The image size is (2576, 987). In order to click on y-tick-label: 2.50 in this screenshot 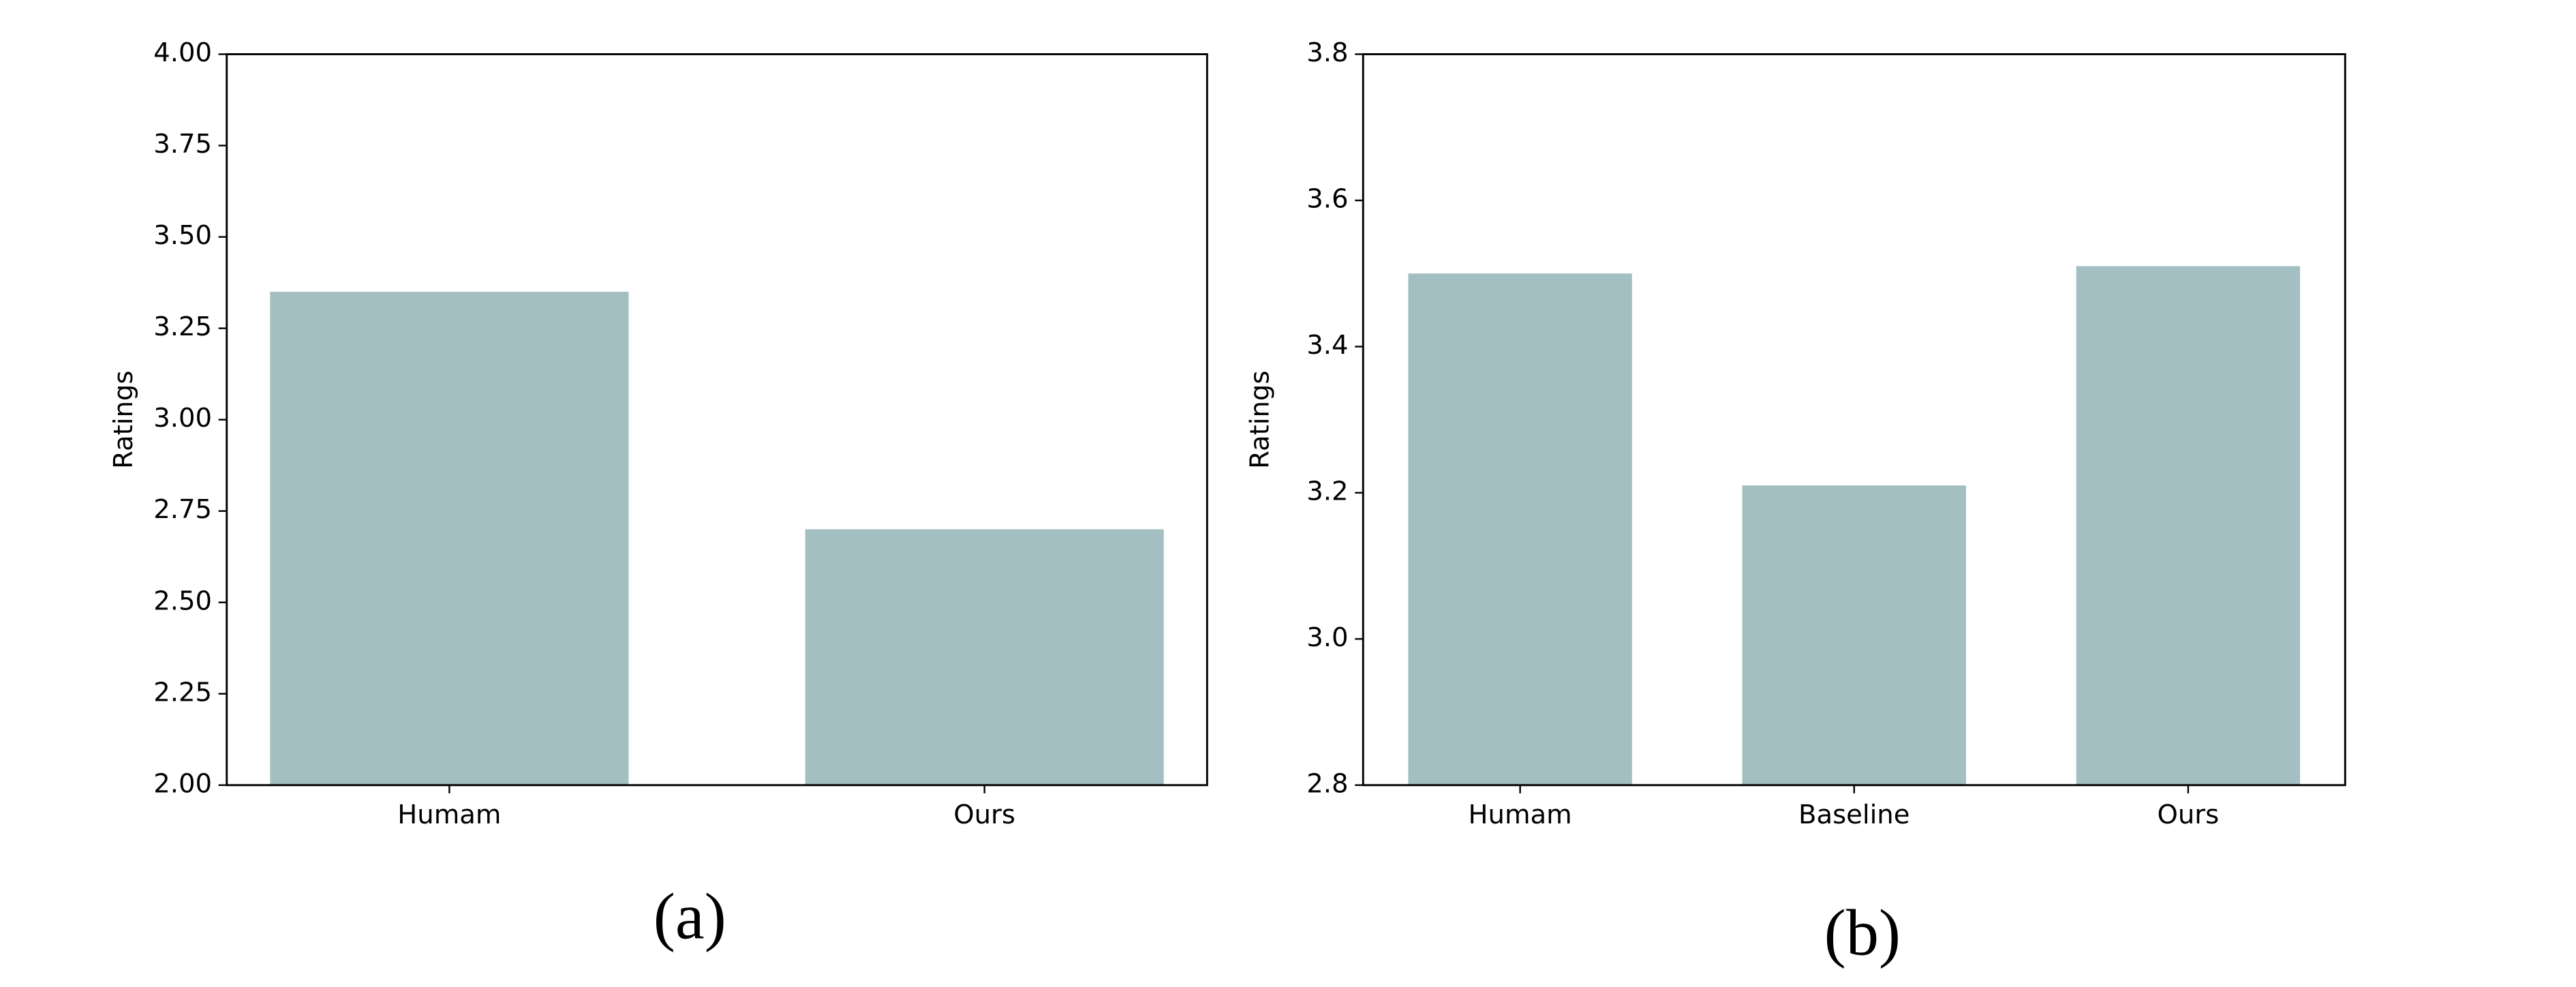, I will do `click(182, 601)`.